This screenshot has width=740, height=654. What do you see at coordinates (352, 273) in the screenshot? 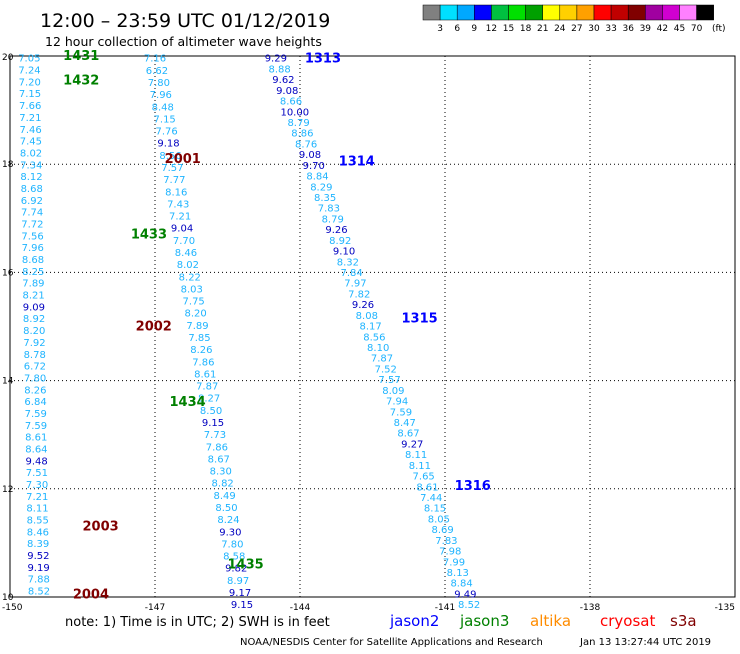
I see `swh-value: 7.84` at bounding box center [352, 273].